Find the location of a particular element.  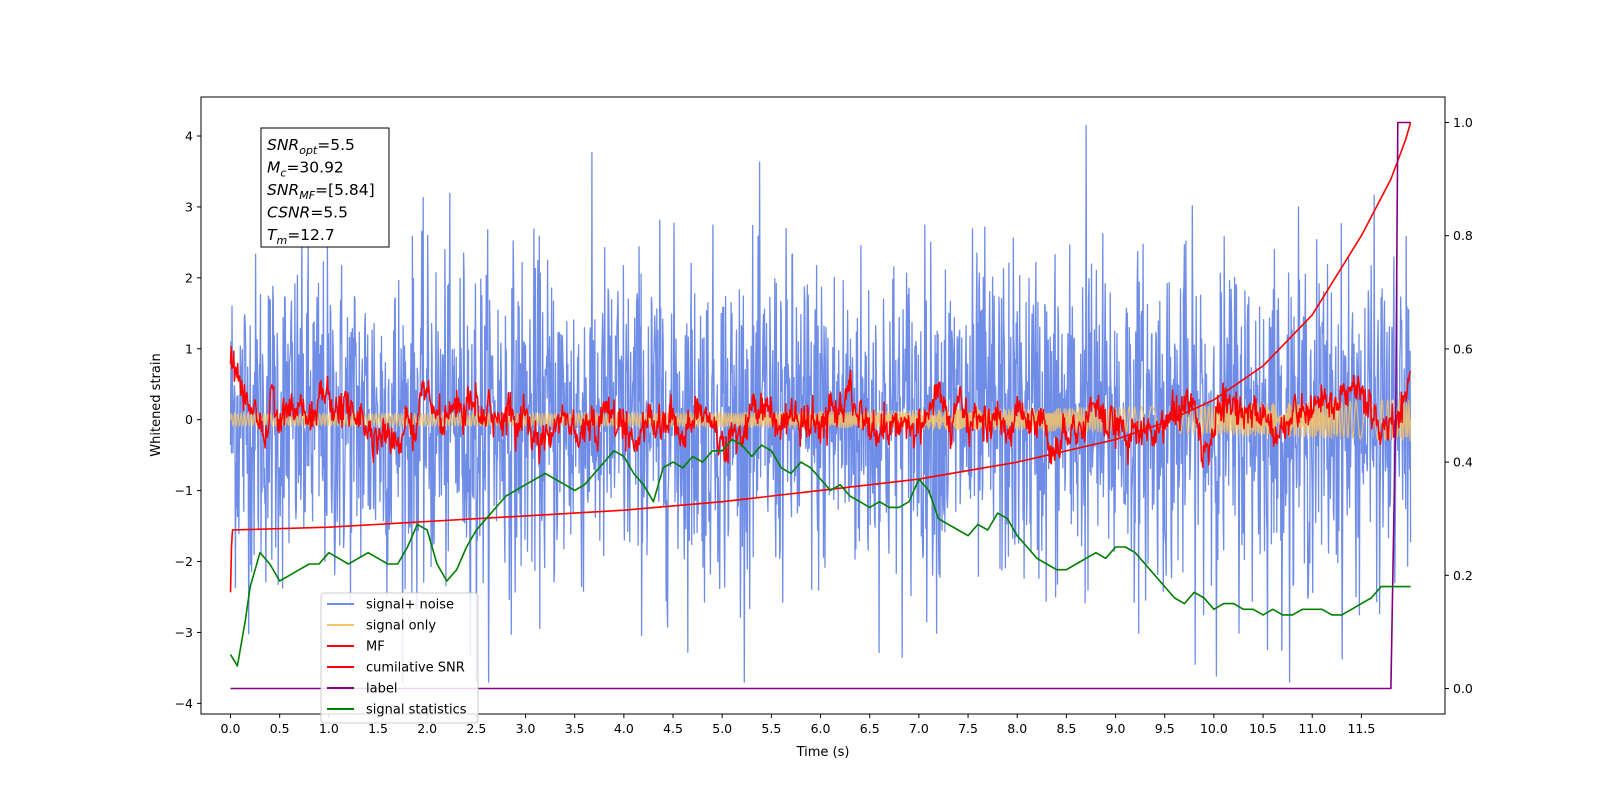

annotation-var: T is located at coordinates (272, 235).